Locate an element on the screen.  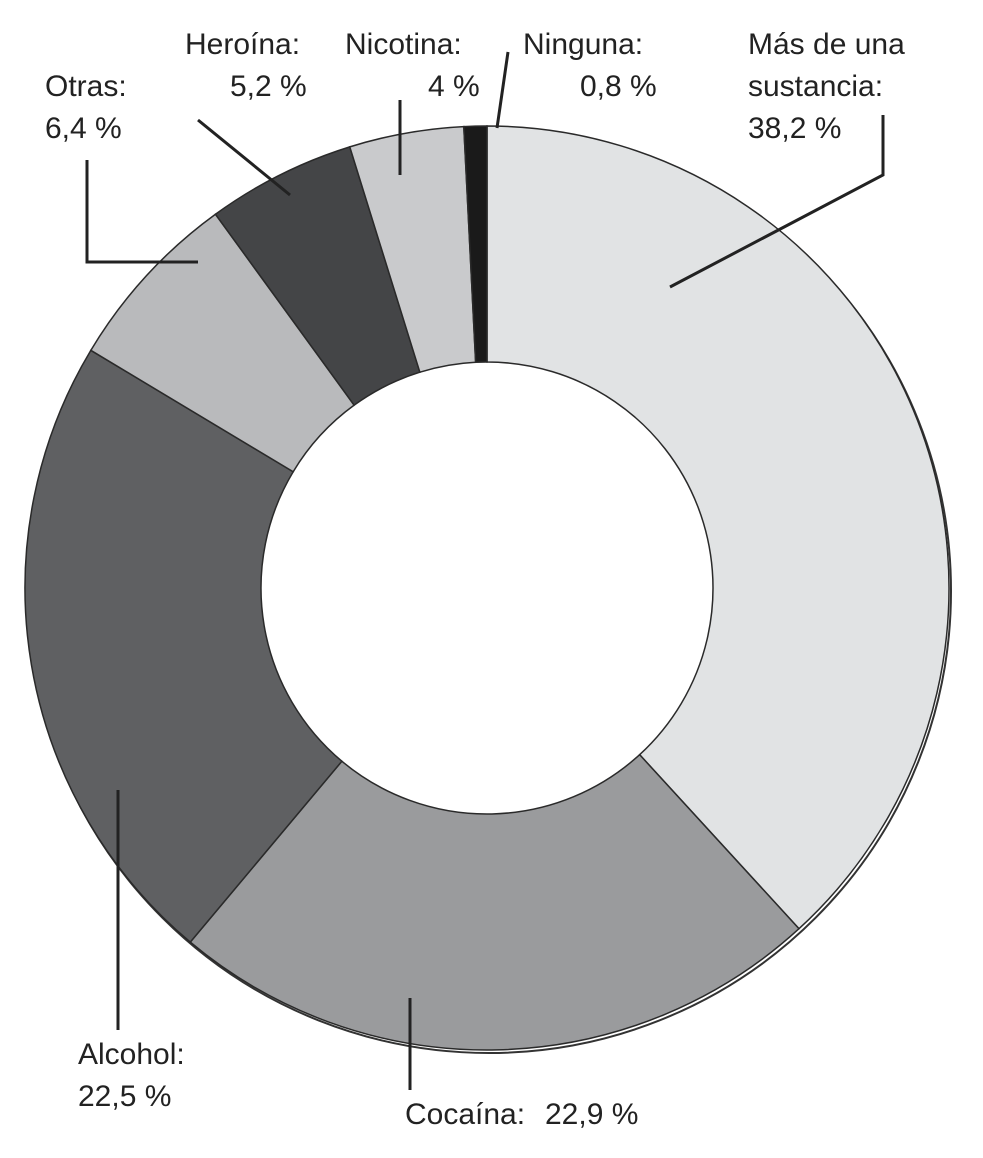
value-label: 22,9 % is located at coordinates (592, 1114).